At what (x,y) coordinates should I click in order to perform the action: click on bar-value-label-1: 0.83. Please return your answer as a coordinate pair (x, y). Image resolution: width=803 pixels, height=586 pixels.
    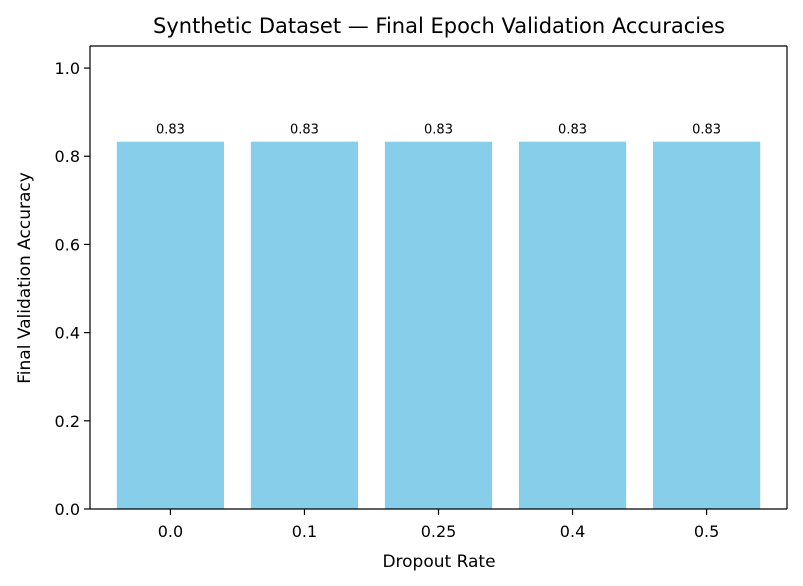
    Looking at the image, I should click on (304, 130).